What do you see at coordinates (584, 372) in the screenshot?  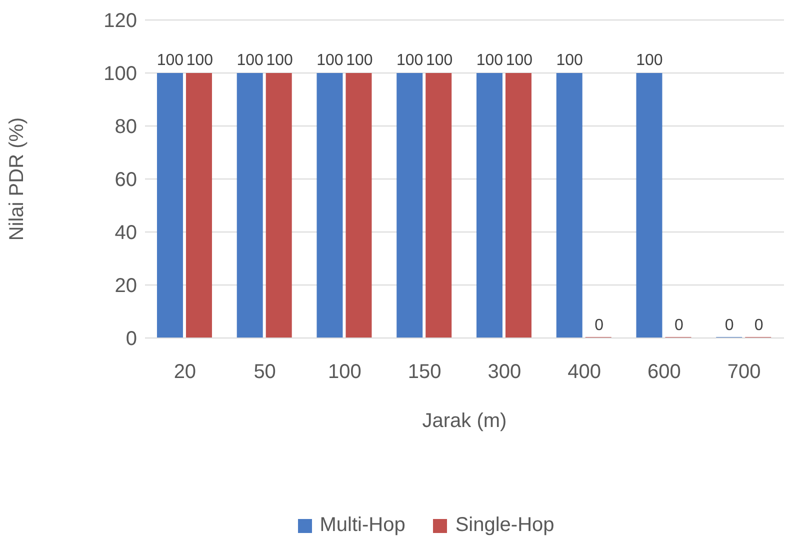 I see `x-tick-label: 400` at bounding box center [584, 372].